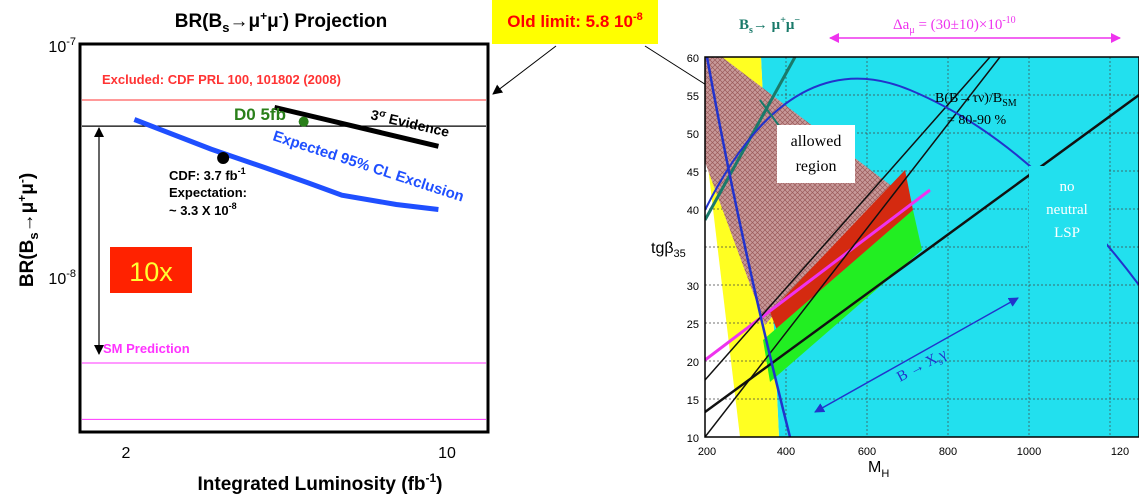 This screenshot has height=501, width=1139. What do you see at coordinates (368, 167) in the screenshot?
I see `expected-label: Expected 95% CL Exclusion` at bounding box center [368, 167].